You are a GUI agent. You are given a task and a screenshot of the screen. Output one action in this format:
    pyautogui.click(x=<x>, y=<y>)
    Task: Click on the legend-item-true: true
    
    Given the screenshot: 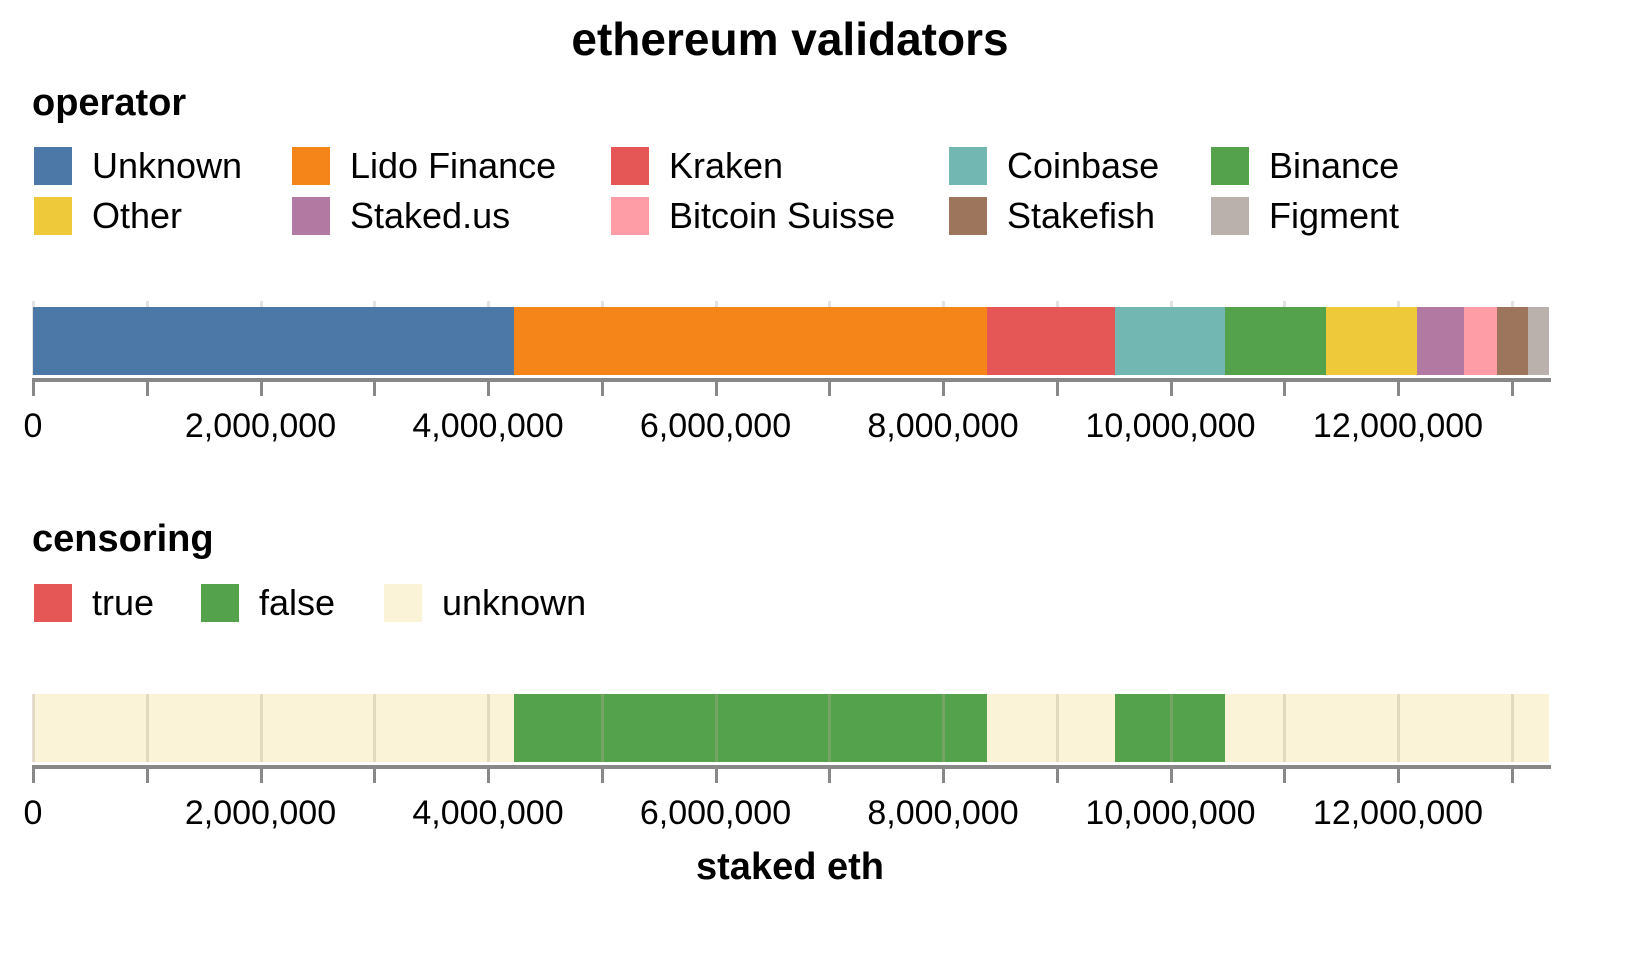 What is the action you would take?
    pyautogui.click(x=94, y=603)
    